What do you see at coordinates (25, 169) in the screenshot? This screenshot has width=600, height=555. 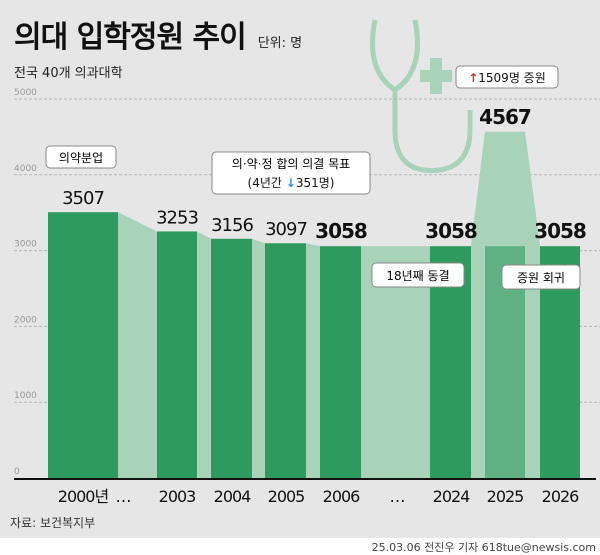 I see `y-tick-label: 4000` at bounding box center [25, 169].